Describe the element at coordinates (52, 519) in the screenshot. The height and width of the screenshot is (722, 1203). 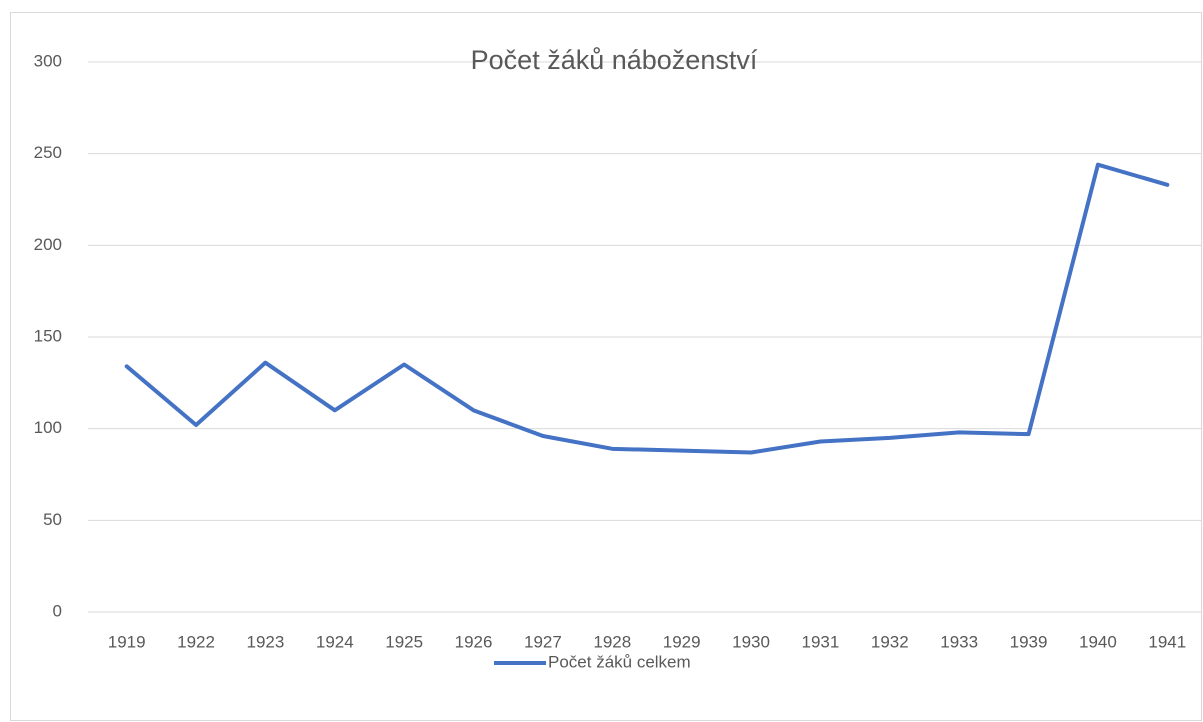
I see `y-tick-label: 50` at that location.